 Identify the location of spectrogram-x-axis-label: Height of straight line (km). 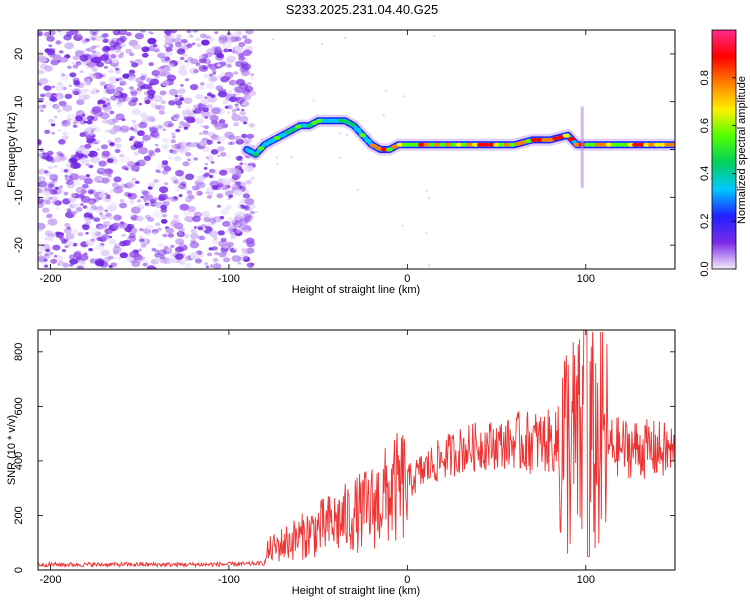
(356, 290).